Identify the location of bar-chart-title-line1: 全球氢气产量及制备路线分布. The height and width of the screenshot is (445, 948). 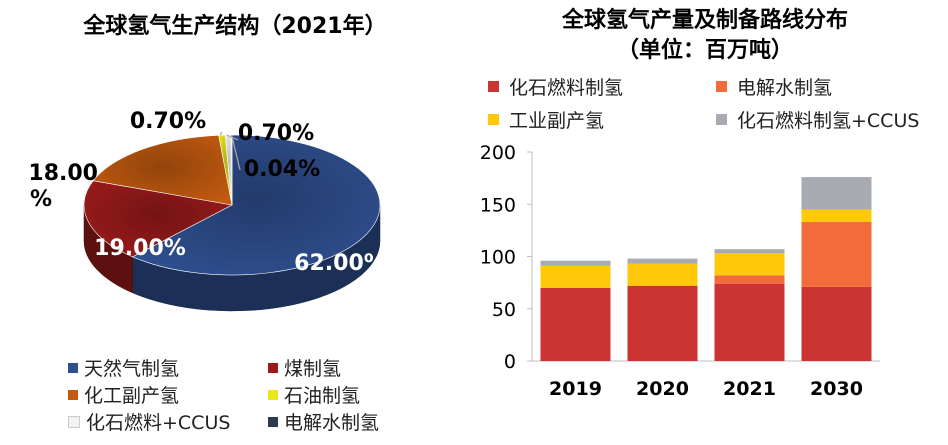
(704, 20).